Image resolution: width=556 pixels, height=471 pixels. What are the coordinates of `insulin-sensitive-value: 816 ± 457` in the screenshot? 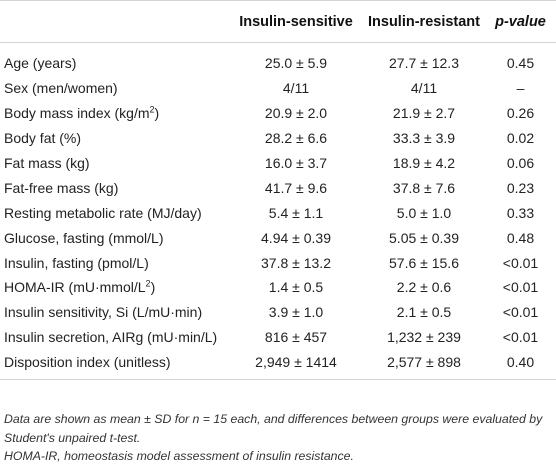 It's located at (296, 337).